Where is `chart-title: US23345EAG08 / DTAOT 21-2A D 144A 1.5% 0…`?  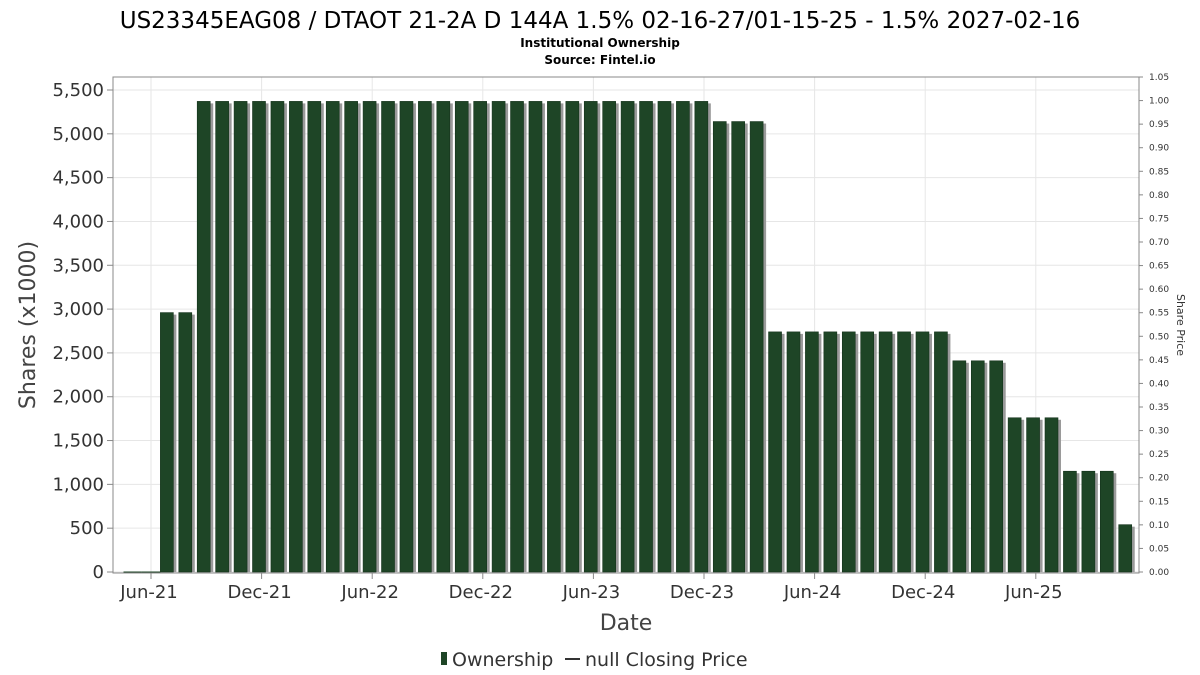 chart-title: US23345EAG08 / DTAOT 21-2A D 144A 1.5% 0… is located at coordinates (600, 21).